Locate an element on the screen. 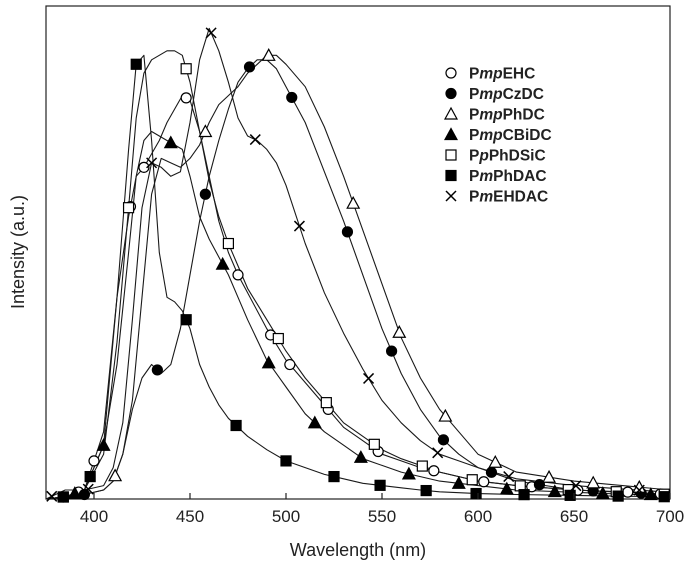 This screenshot has width=688, height=564. x-axis-label: Wavelength (nm) is located at coordinates (358, 550).